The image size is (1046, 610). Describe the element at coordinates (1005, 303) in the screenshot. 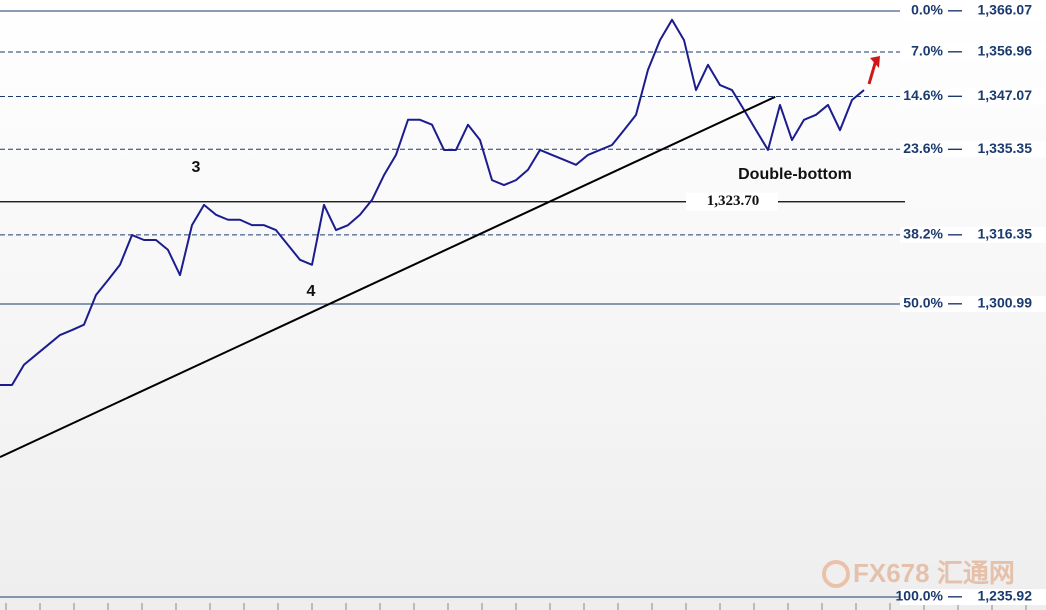

I see `fib-price: 1,300.99` at that location.